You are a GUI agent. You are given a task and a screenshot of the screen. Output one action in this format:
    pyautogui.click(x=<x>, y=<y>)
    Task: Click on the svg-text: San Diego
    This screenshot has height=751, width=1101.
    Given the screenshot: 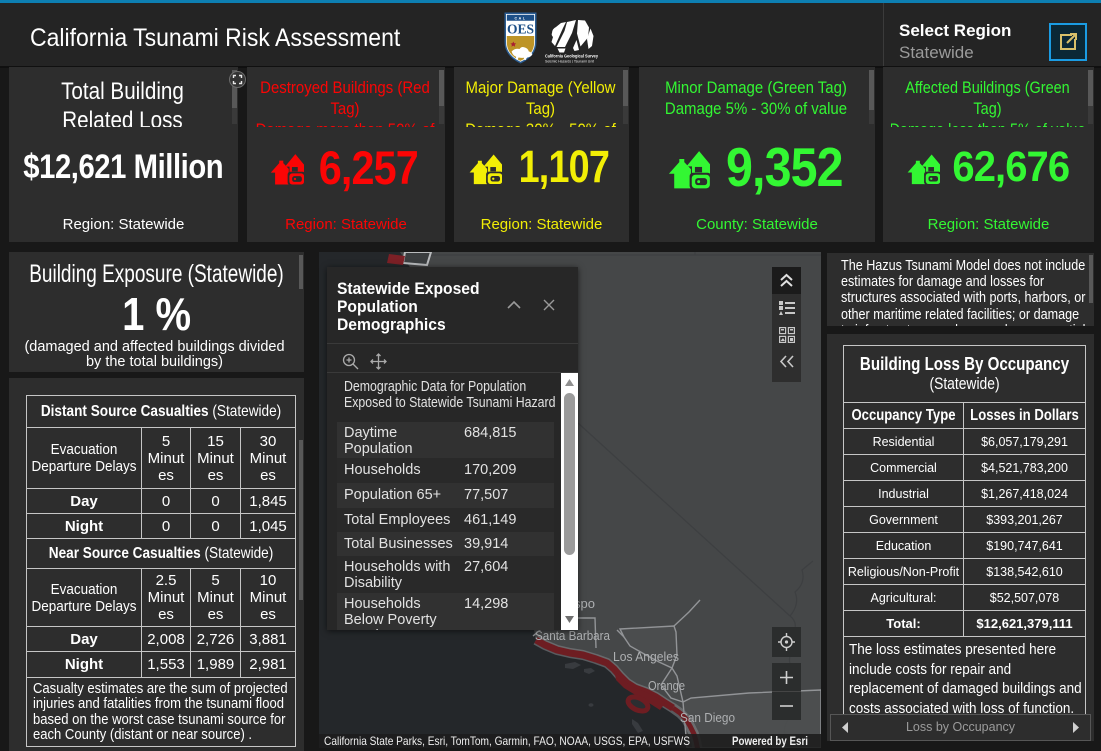 What is the action you would take?
    pyautogui.click(x=707, y=717)
    